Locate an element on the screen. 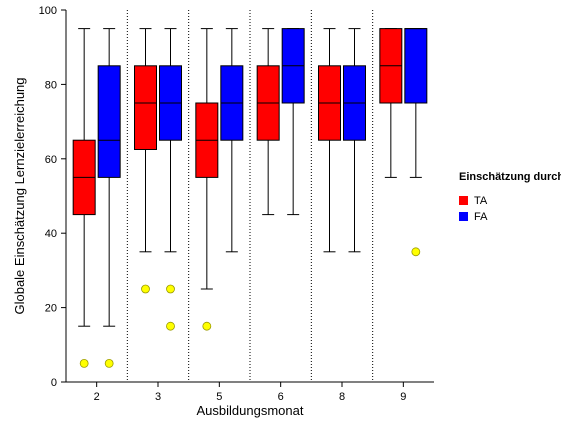 The height and width of the screenshot is (433, 561). y-tick-label: 0 is located at coordinates (54, 383).